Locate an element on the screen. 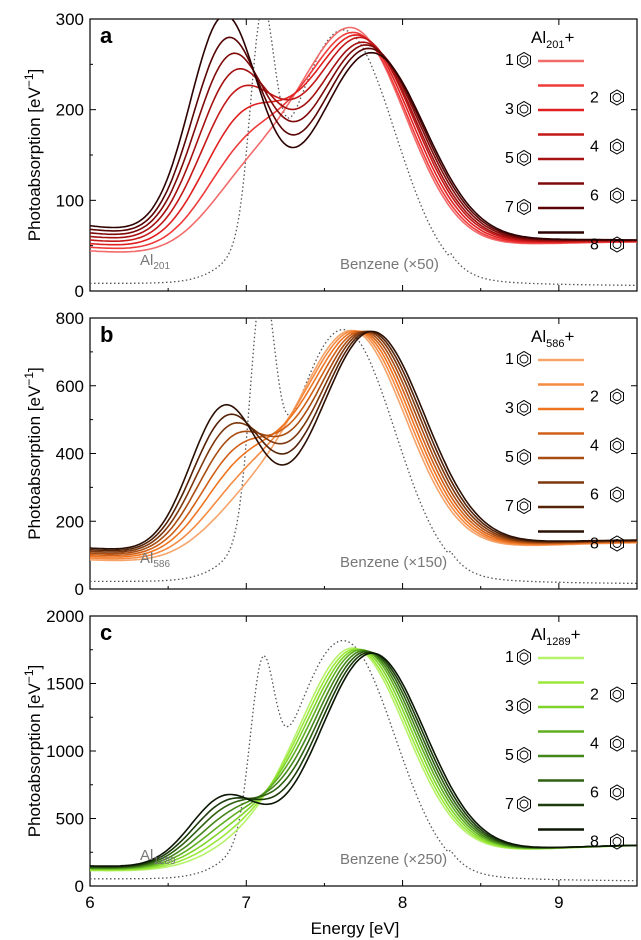  y-tick-label: 500 is located at coordinates (70, 819).